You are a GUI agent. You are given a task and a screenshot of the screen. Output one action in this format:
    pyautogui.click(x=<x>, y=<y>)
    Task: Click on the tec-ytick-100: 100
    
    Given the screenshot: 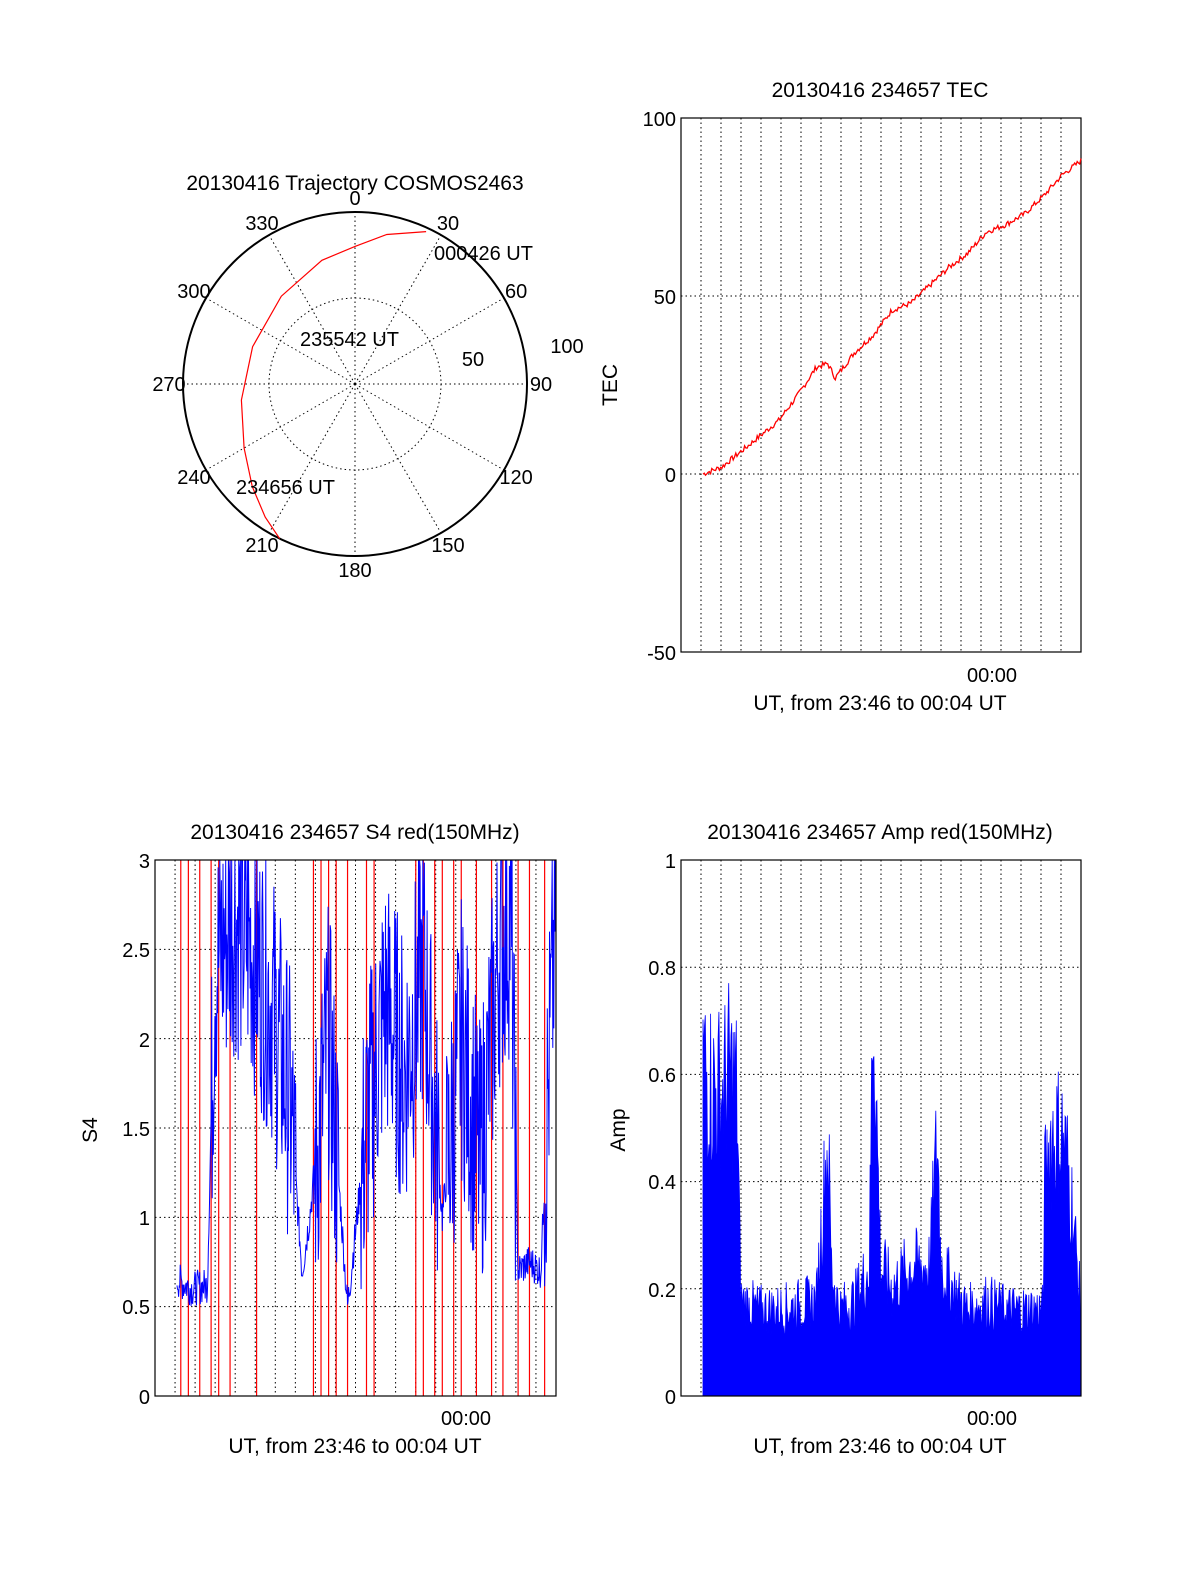 What is the action you would take?
    pyautogui.click(x=659, y=120)
    